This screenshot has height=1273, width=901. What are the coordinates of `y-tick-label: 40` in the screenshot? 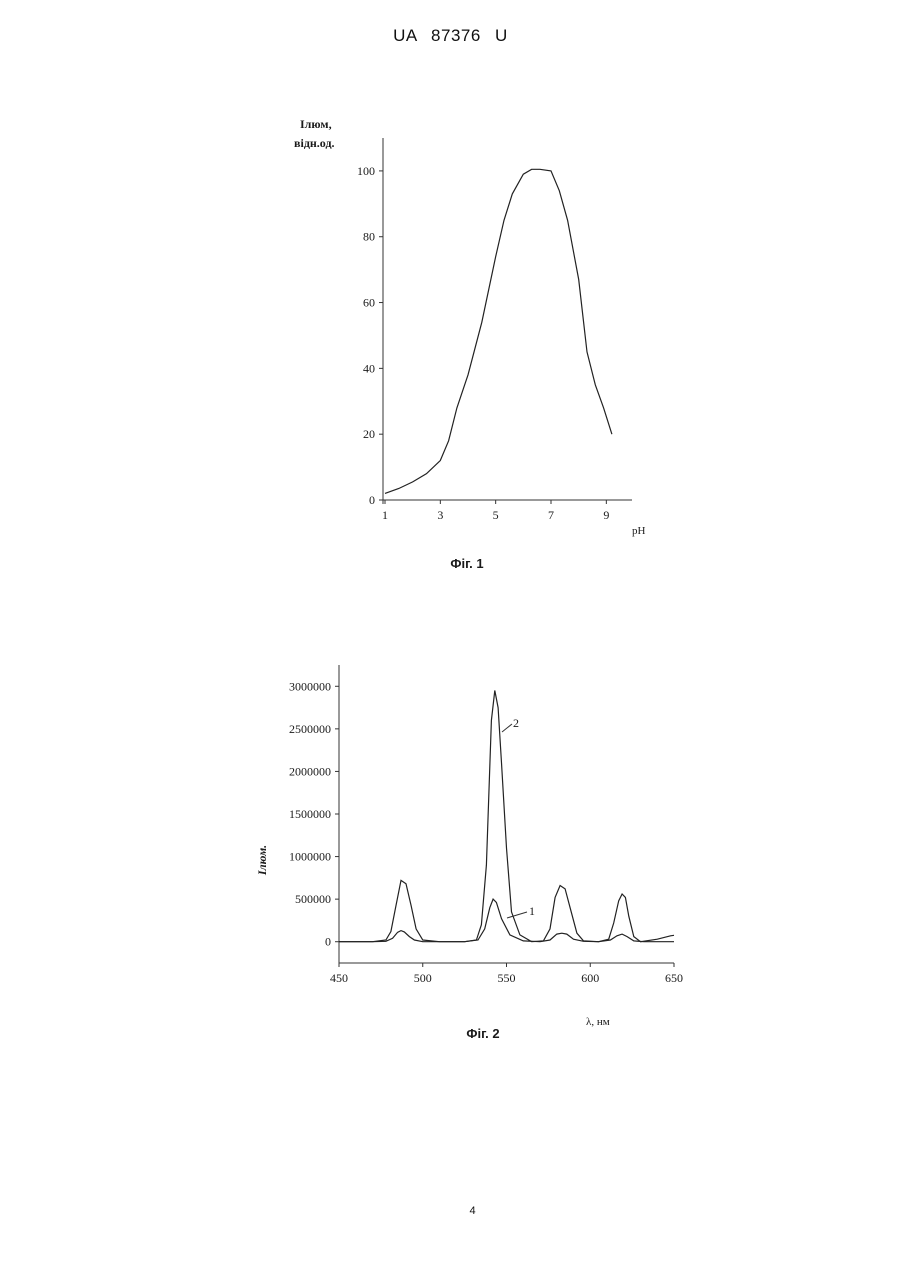 It's located at (369, 368).